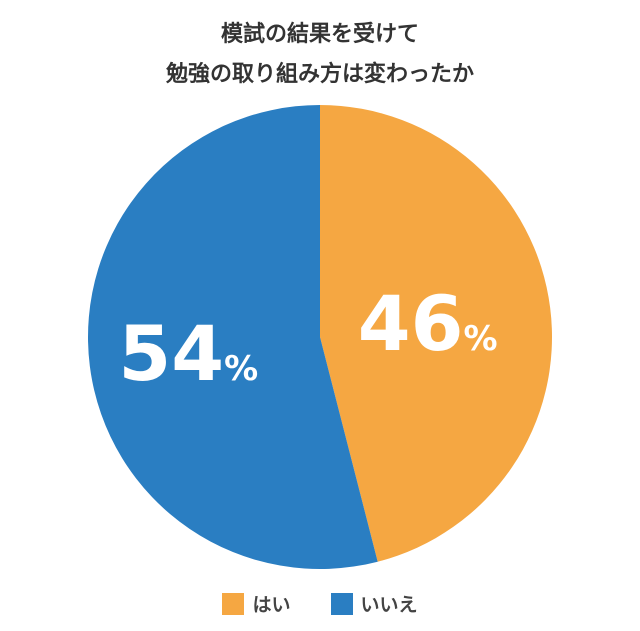 This screenshot has height=631, width=640. What do you see at coordinates (341, 603) in the screenshot?
I see `legend-swatch-no` at bounding box center [341, 603].